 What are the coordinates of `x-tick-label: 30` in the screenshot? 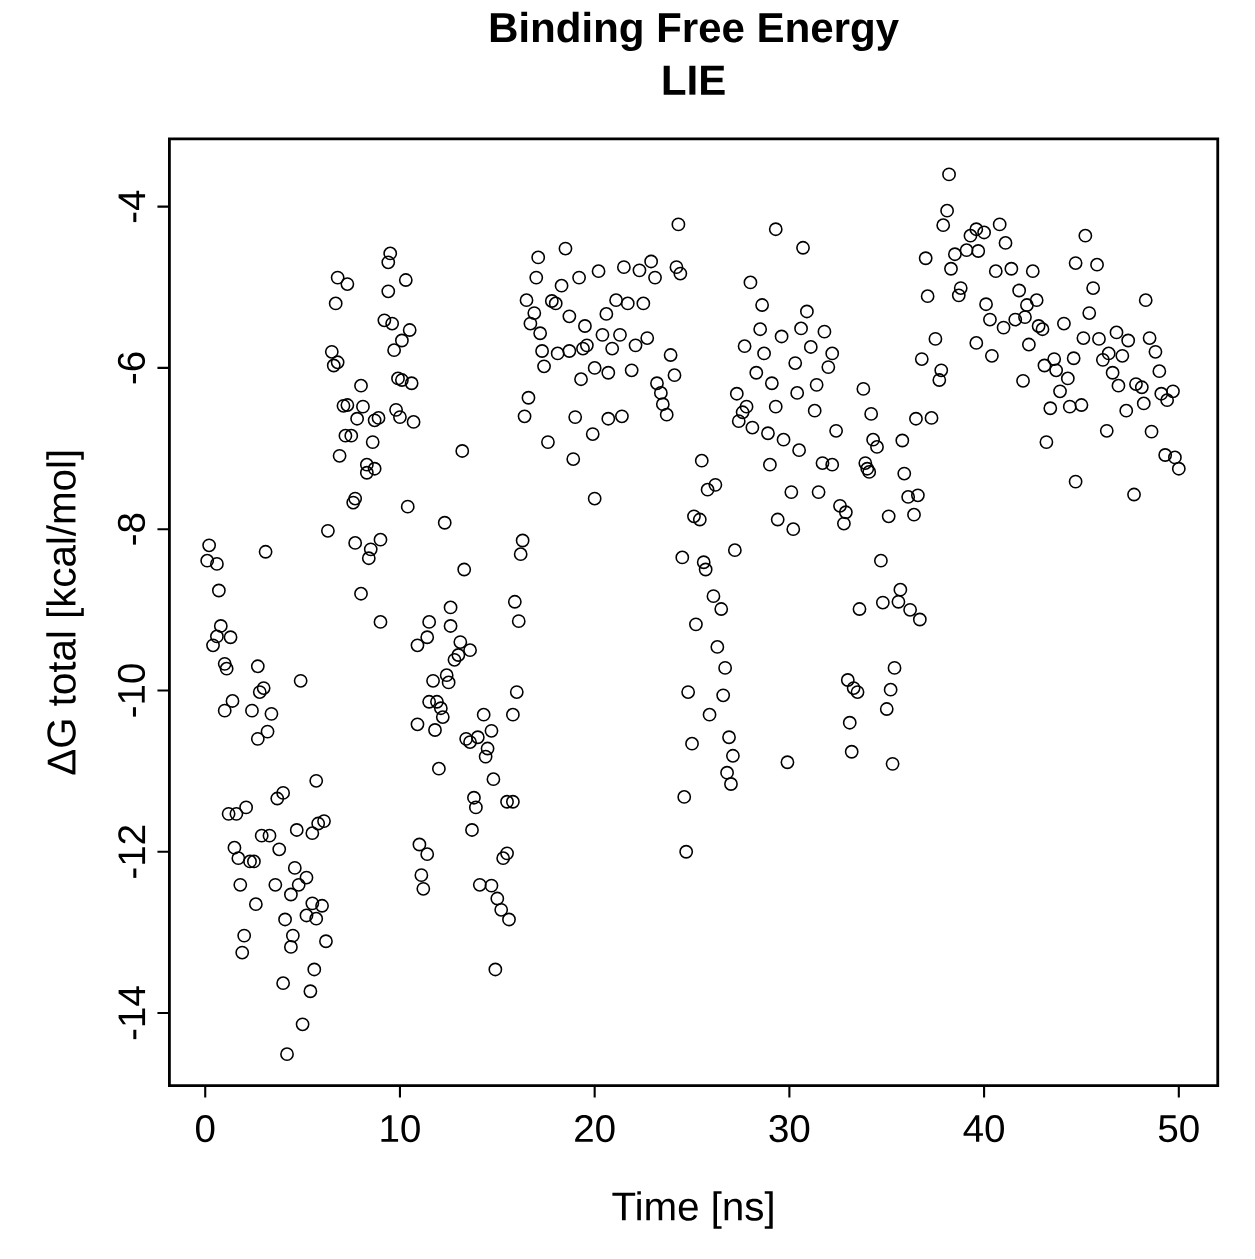 It's located at (789, 1128).